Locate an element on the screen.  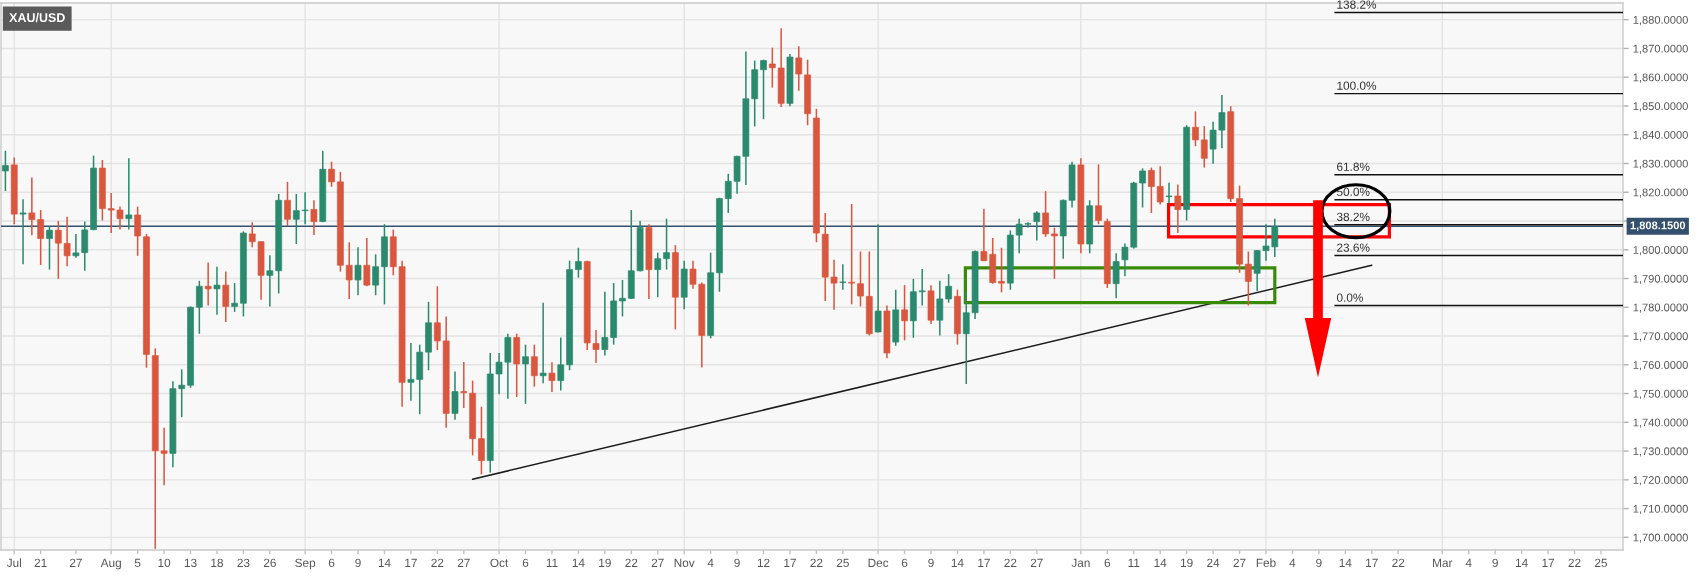
y-tick-label: 1,860.0000 is located at coordinates (1660, 78).